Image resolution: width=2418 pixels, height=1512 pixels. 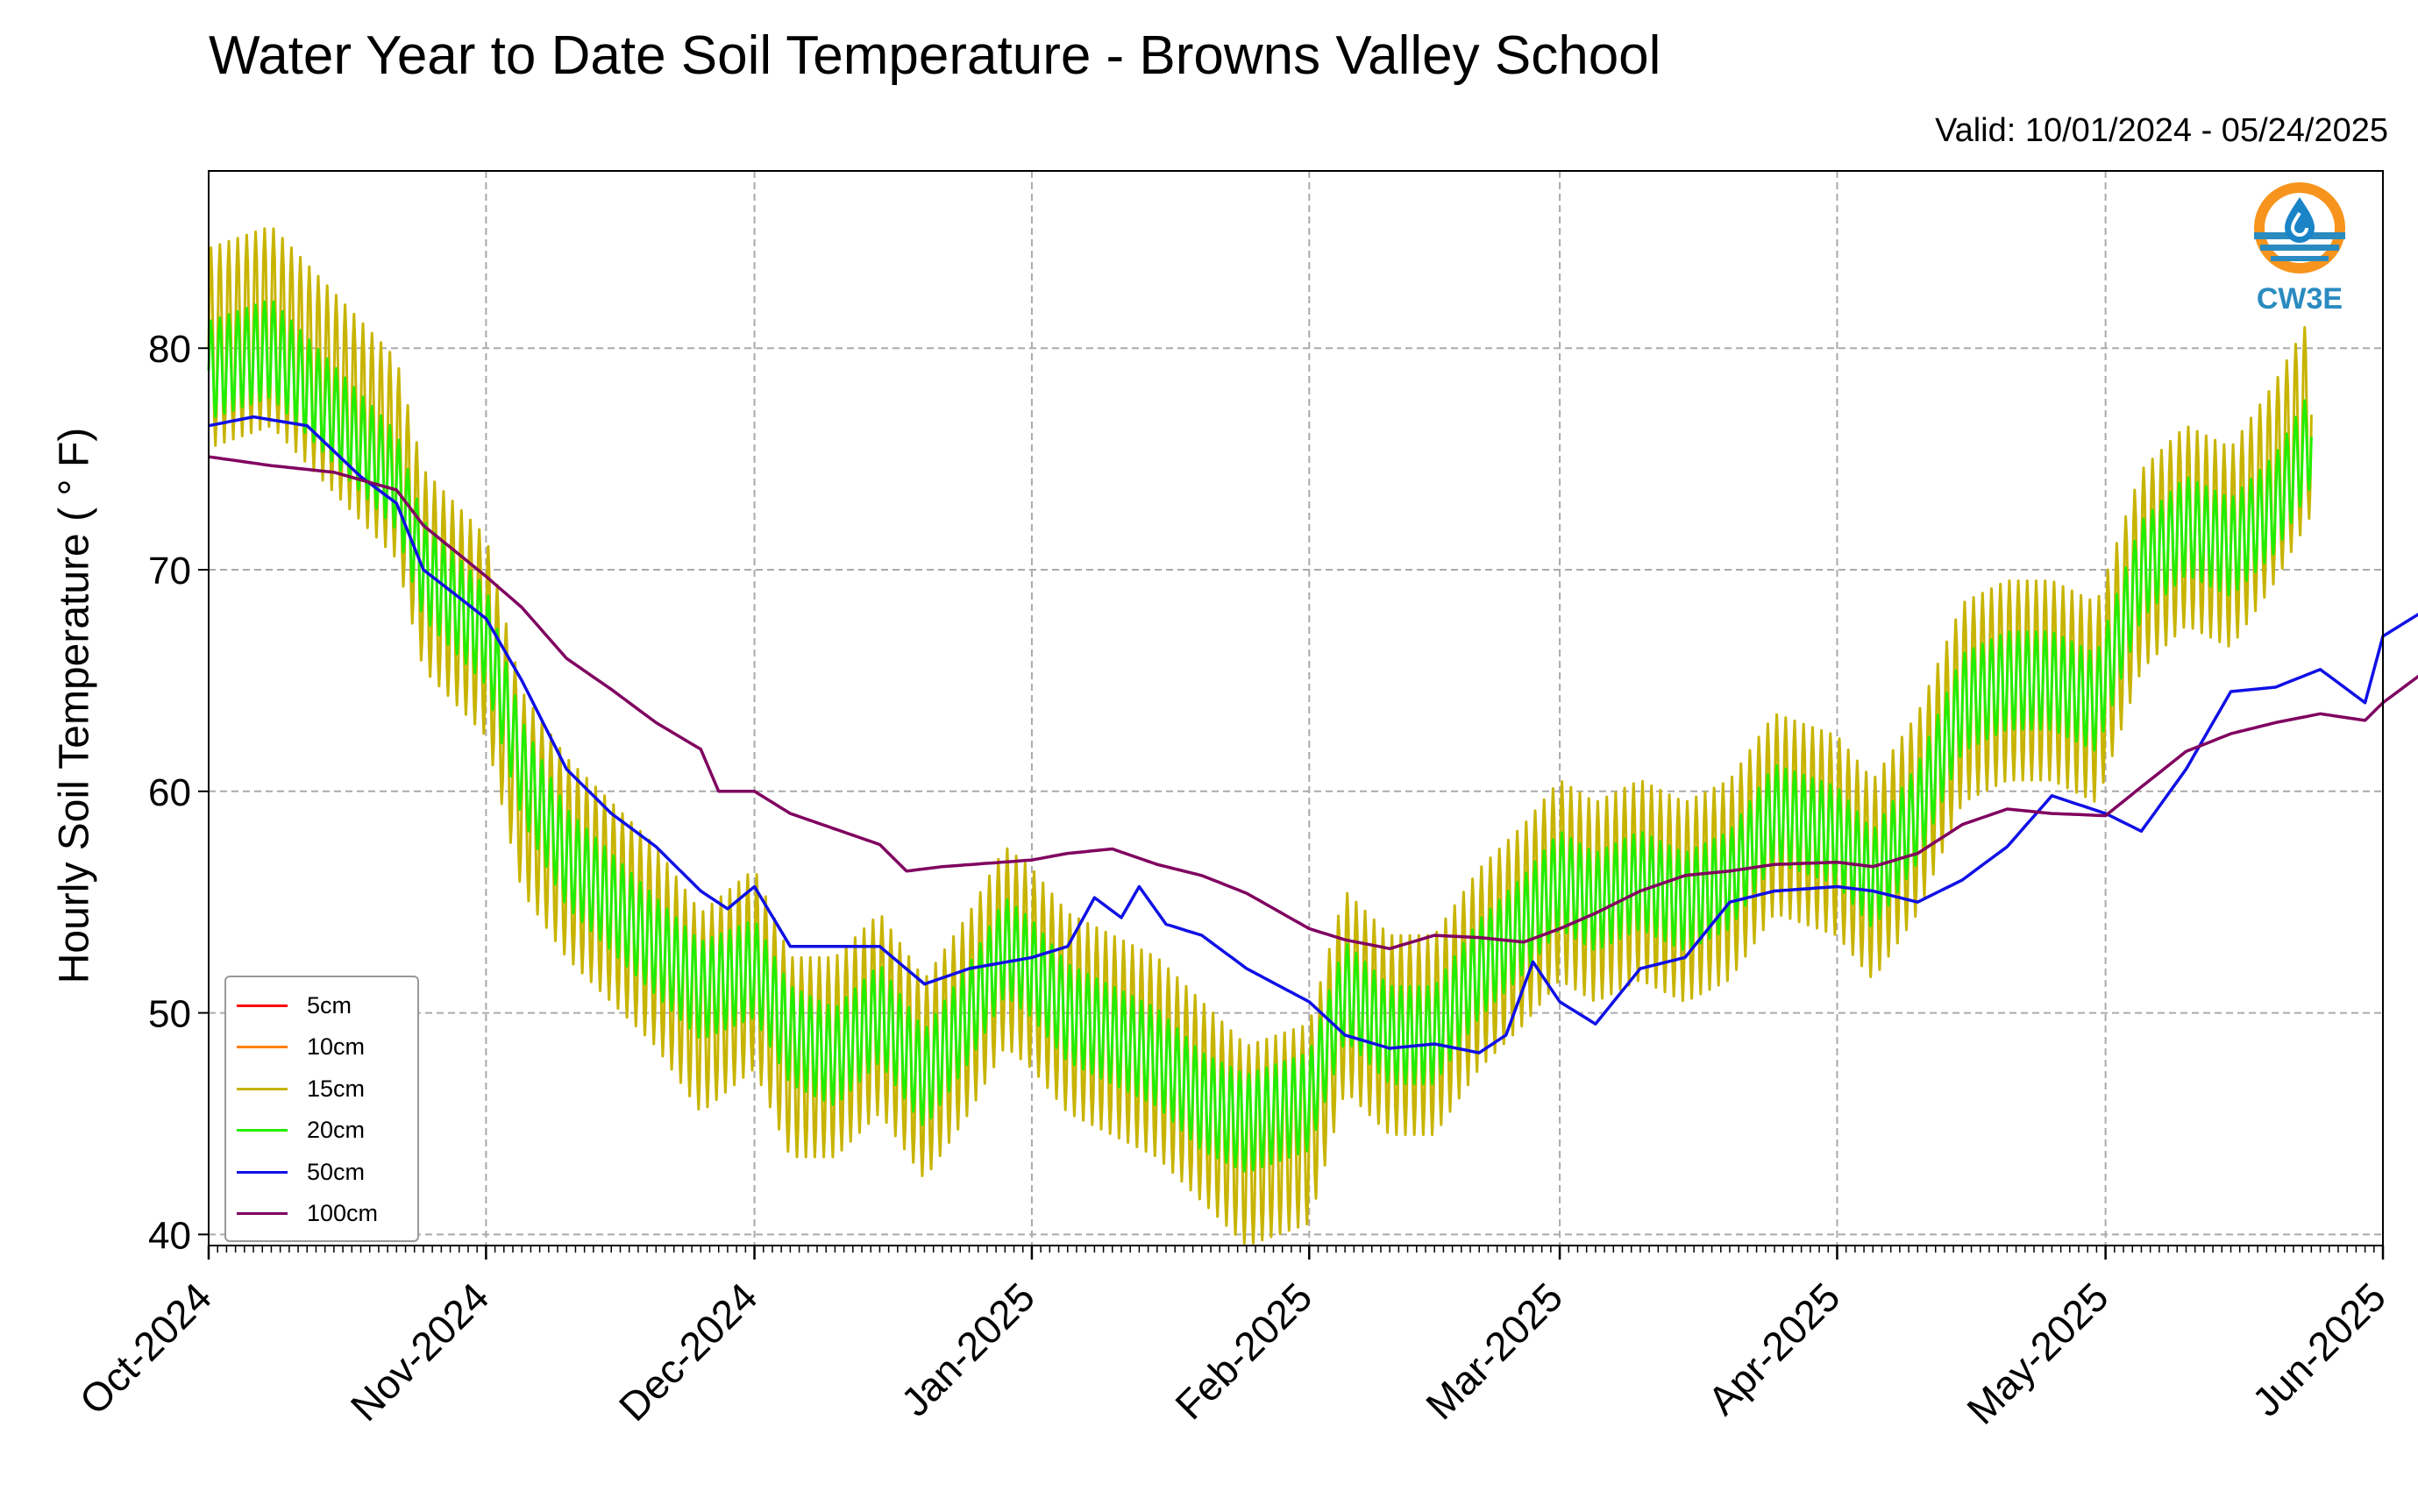 I want to click on legend-label: 15cm, so click(x=336, y=1088).